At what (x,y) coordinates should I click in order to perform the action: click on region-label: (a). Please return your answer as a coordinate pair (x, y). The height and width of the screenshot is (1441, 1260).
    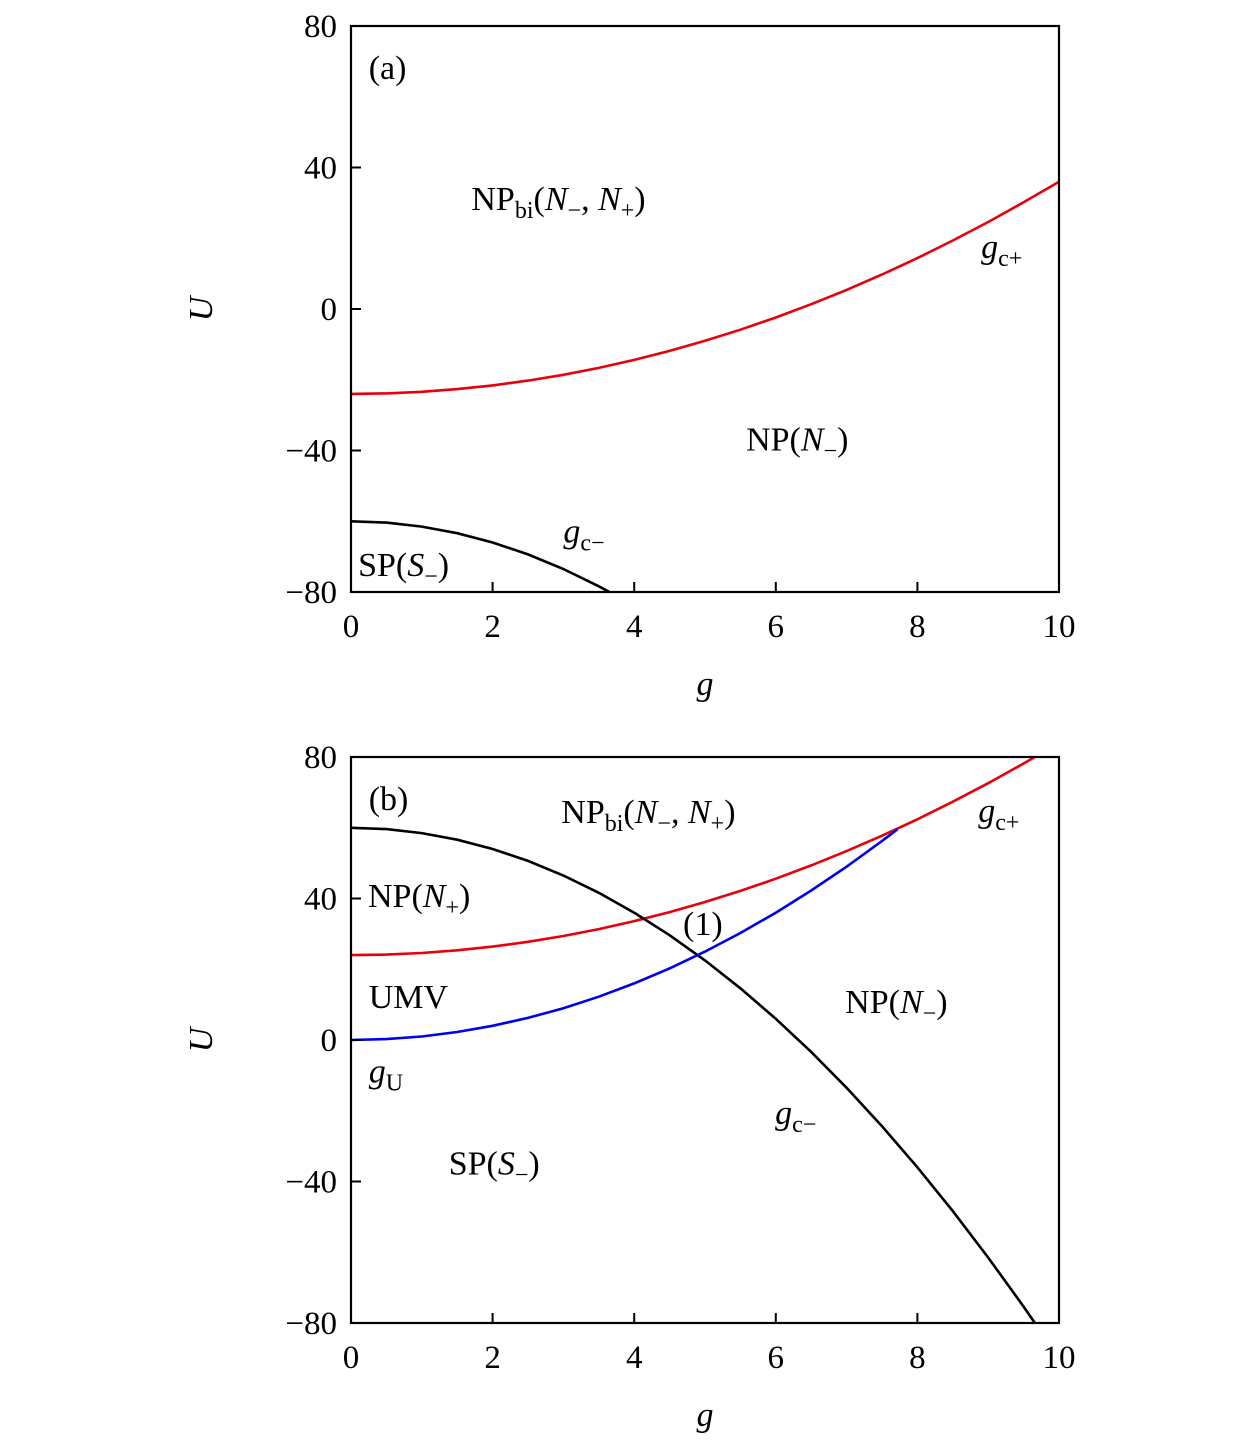
    Looking at the image, I should click on (388, 68).